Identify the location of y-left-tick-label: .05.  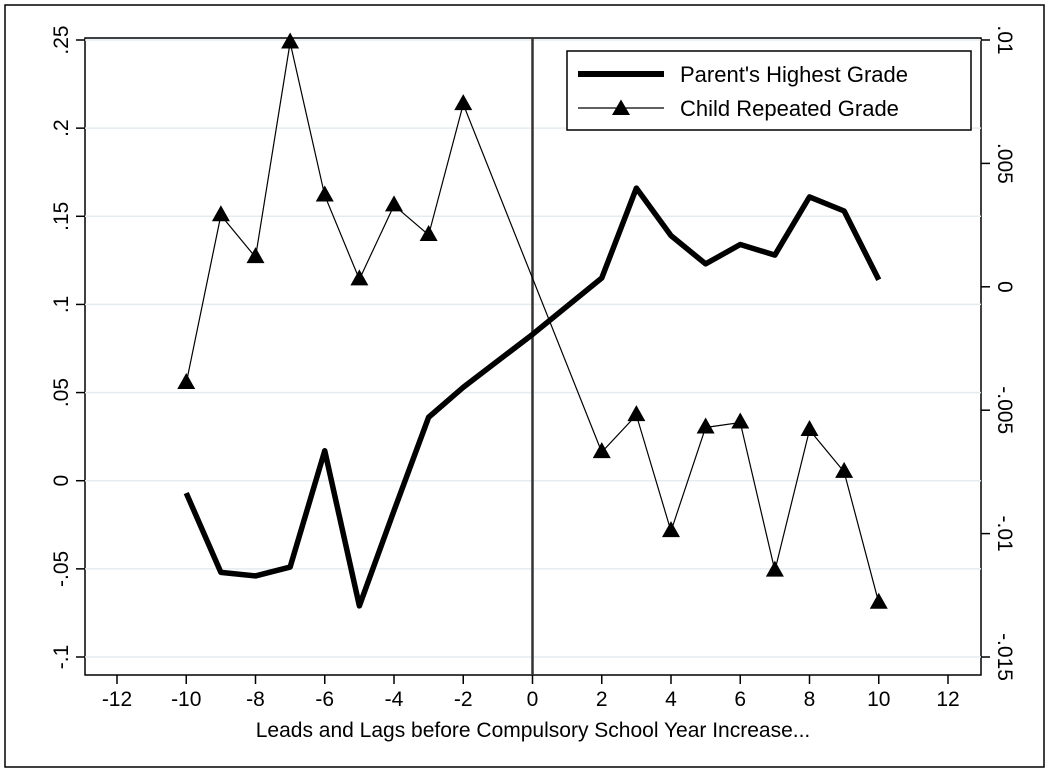
(61, 392).